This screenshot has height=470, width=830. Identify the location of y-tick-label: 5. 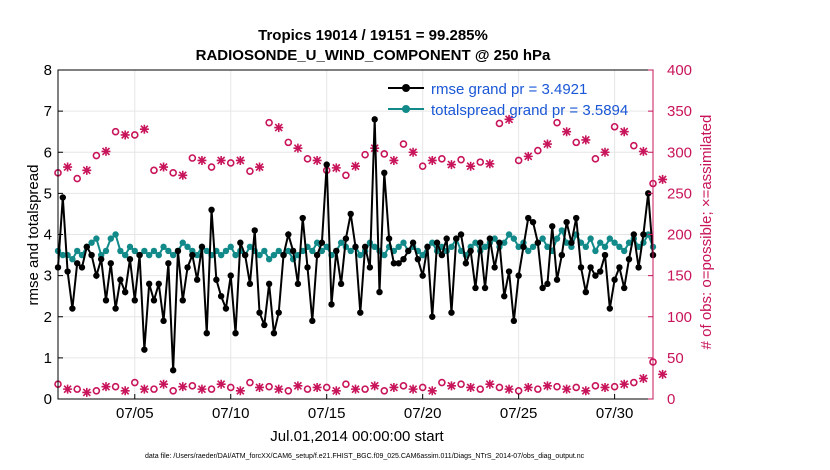
(48, 193).